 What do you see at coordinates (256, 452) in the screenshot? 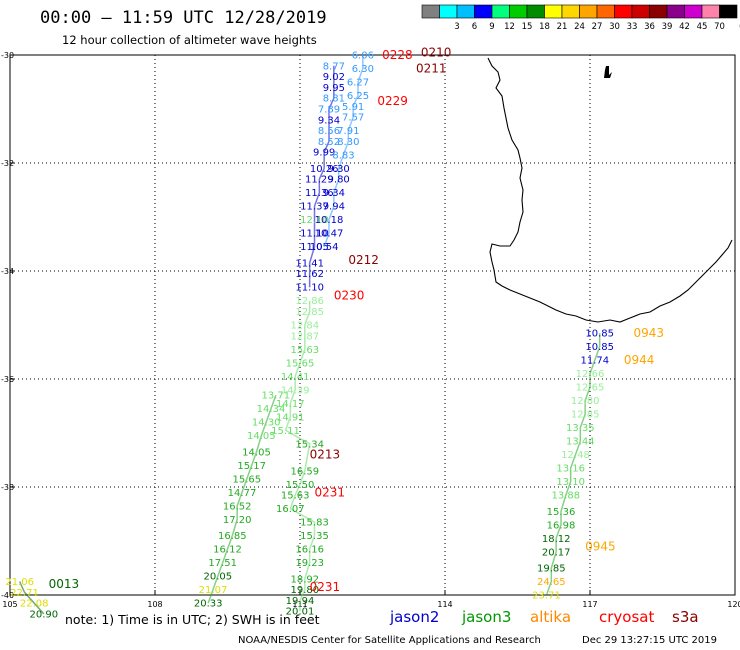
I see `wave-height-label: 14.05` at bounding box center [256, 452].